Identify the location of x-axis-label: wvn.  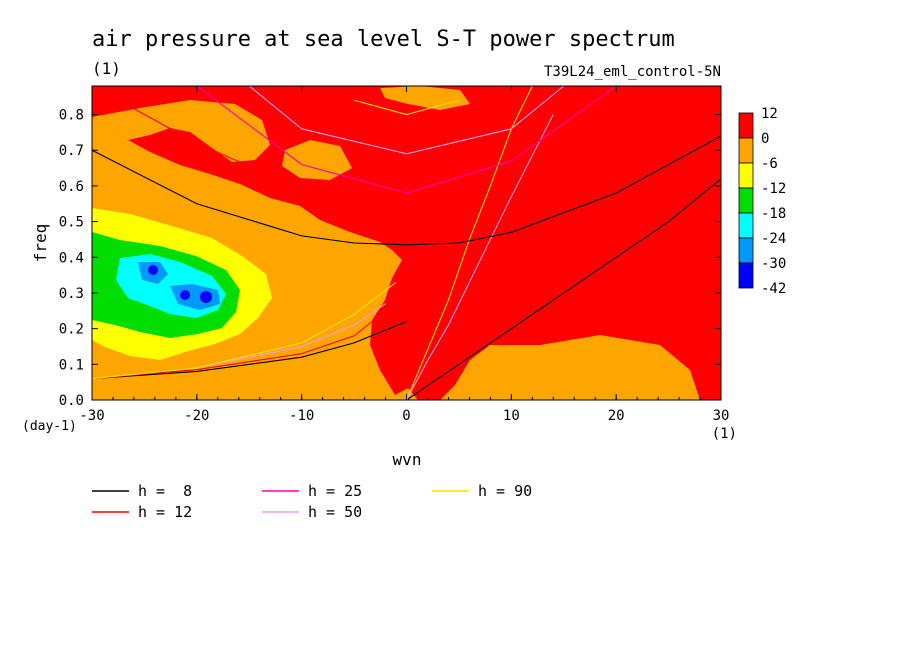
(407, 459).